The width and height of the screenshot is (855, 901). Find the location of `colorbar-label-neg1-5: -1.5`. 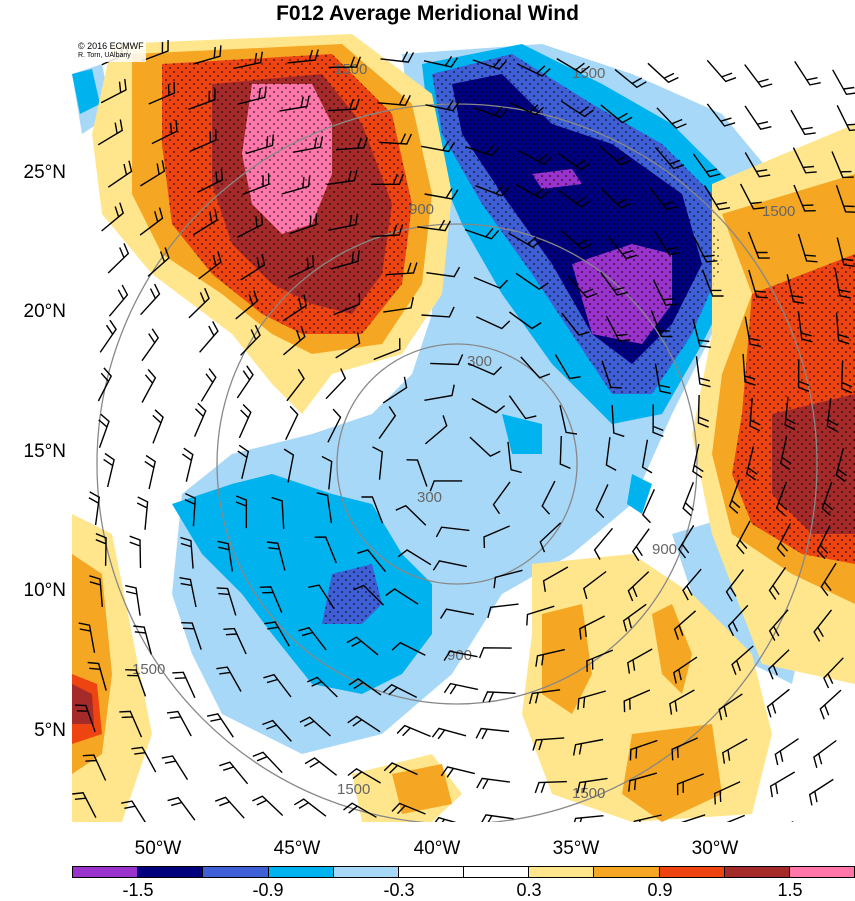

colorbar-label-neg1-5: -1.5 is located at coordinates (137, 890).